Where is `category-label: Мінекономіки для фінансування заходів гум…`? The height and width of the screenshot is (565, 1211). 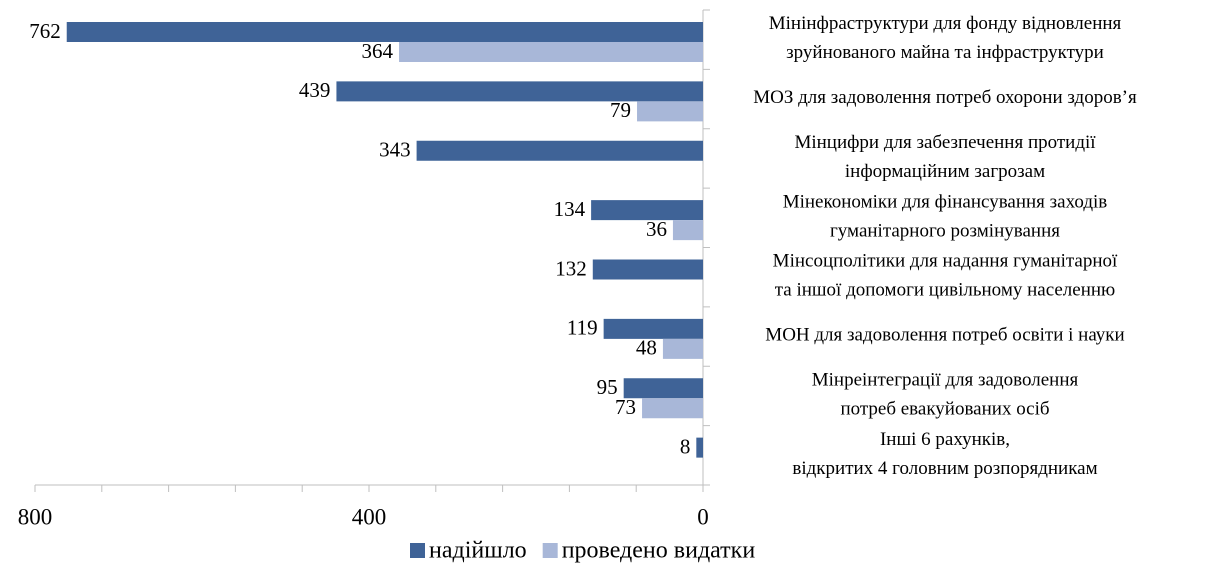
category-label: Мінекономіки для фінансування заходів гум… is located at coordinates (945, 217).